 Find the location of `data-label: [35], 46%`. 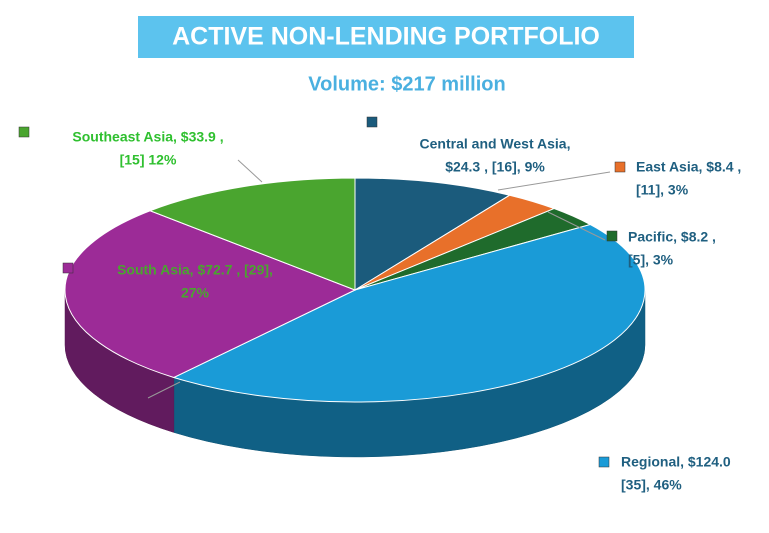

data-label: [35], 46% is located at coordinates (651, 485).